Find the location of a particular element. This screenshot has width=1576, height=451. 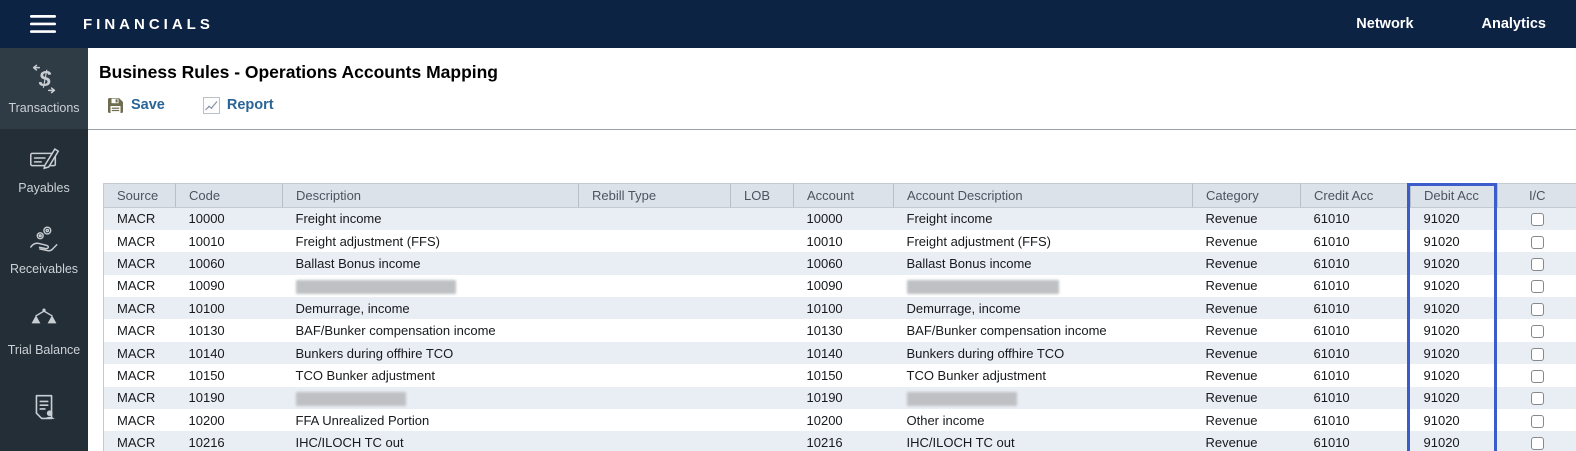

cell-account-description: Bunkers during offhire TCO is located at coordinates (985, 353).